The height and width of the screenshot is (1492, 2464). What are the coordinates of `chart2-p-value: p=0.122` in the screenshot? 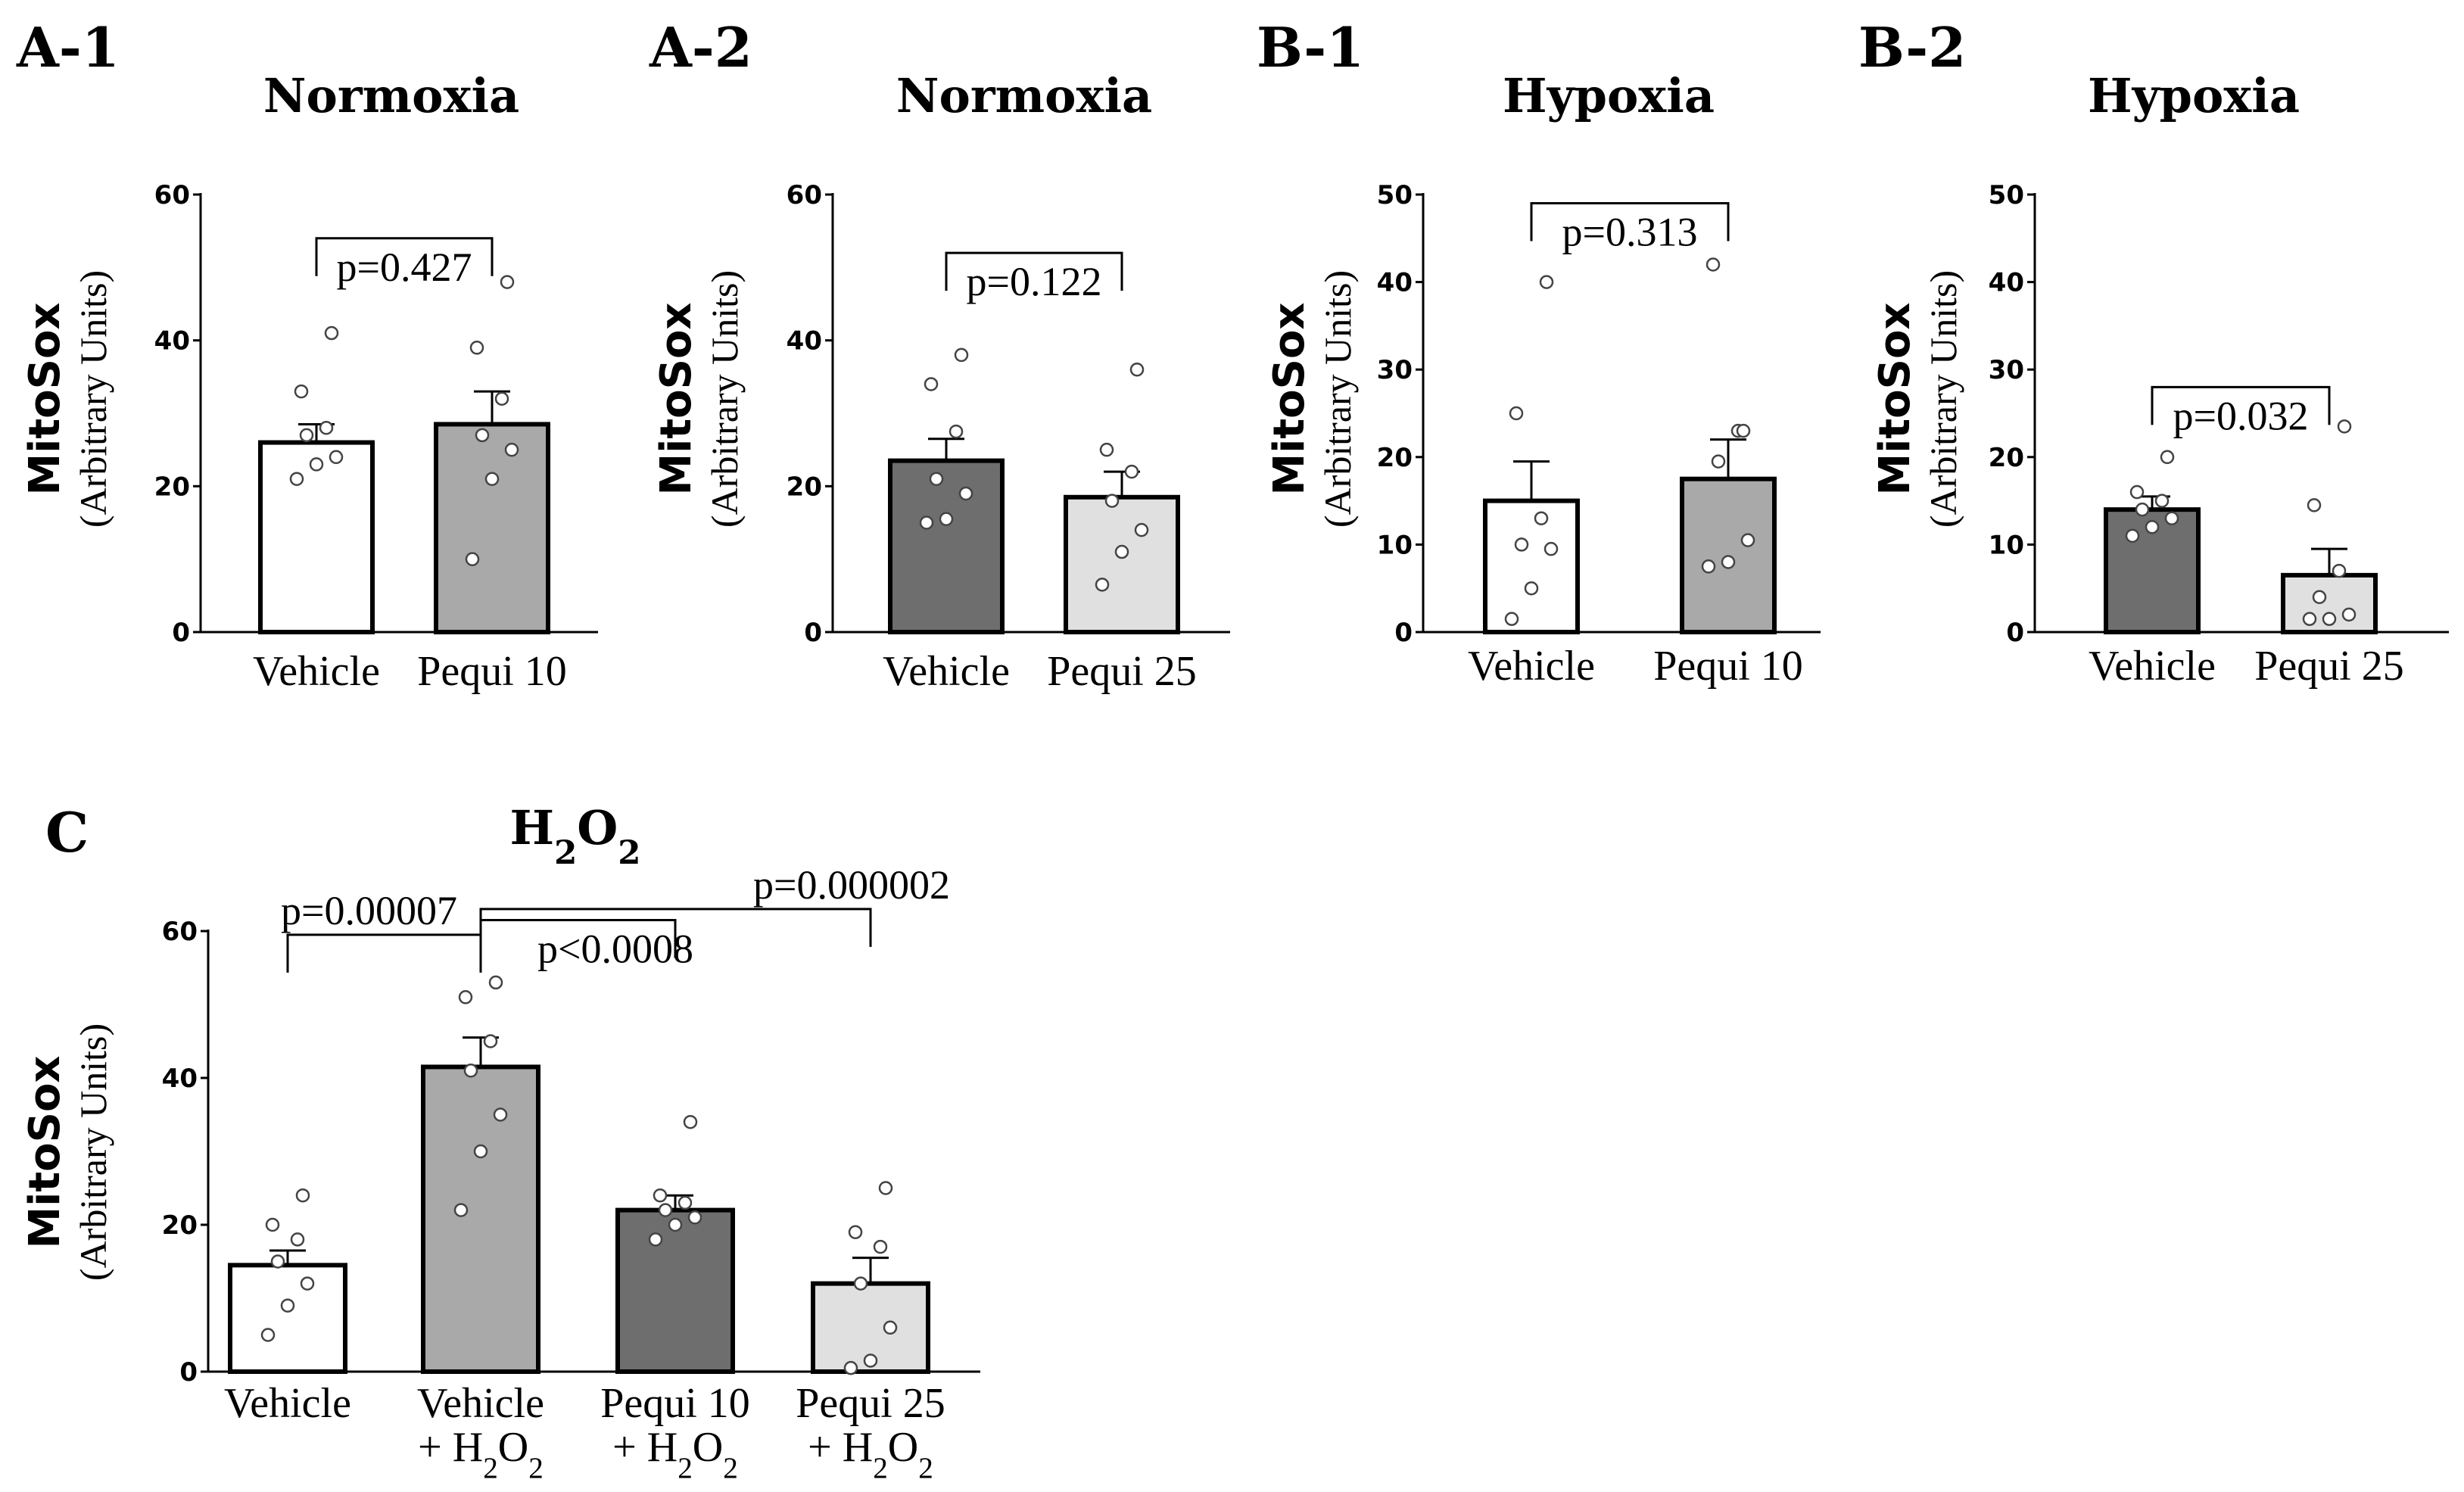 It's located at (1034, 281).